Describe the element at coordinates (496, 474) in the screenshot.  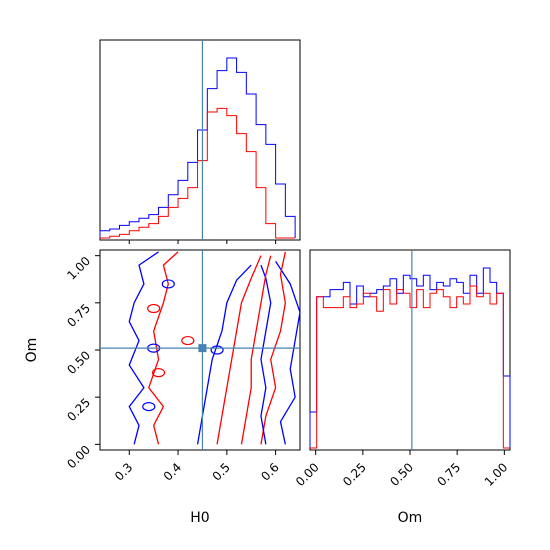
I see `om-x-tick-label-4: 1.00` at that location.